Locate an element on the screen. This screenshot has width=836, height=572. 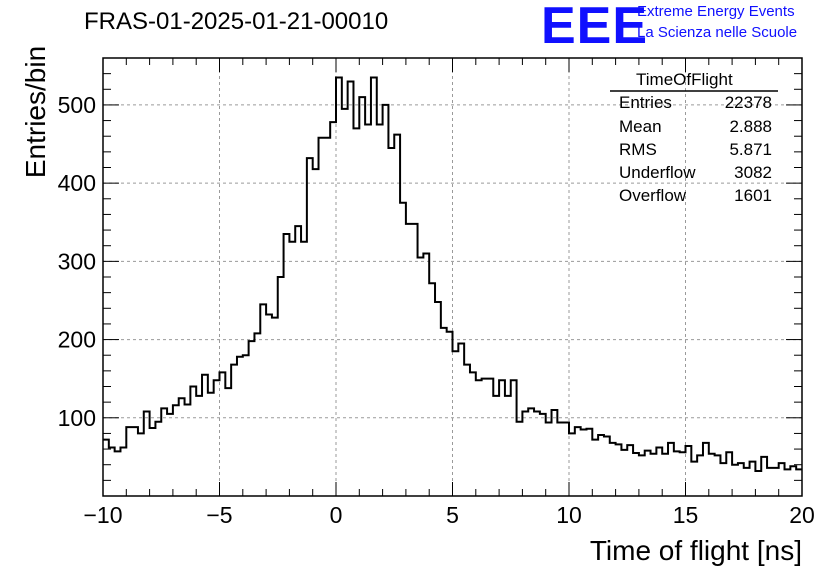
chart-title: FRAS-01-2025-01-21-00010 is located at coordinates (236, 21).